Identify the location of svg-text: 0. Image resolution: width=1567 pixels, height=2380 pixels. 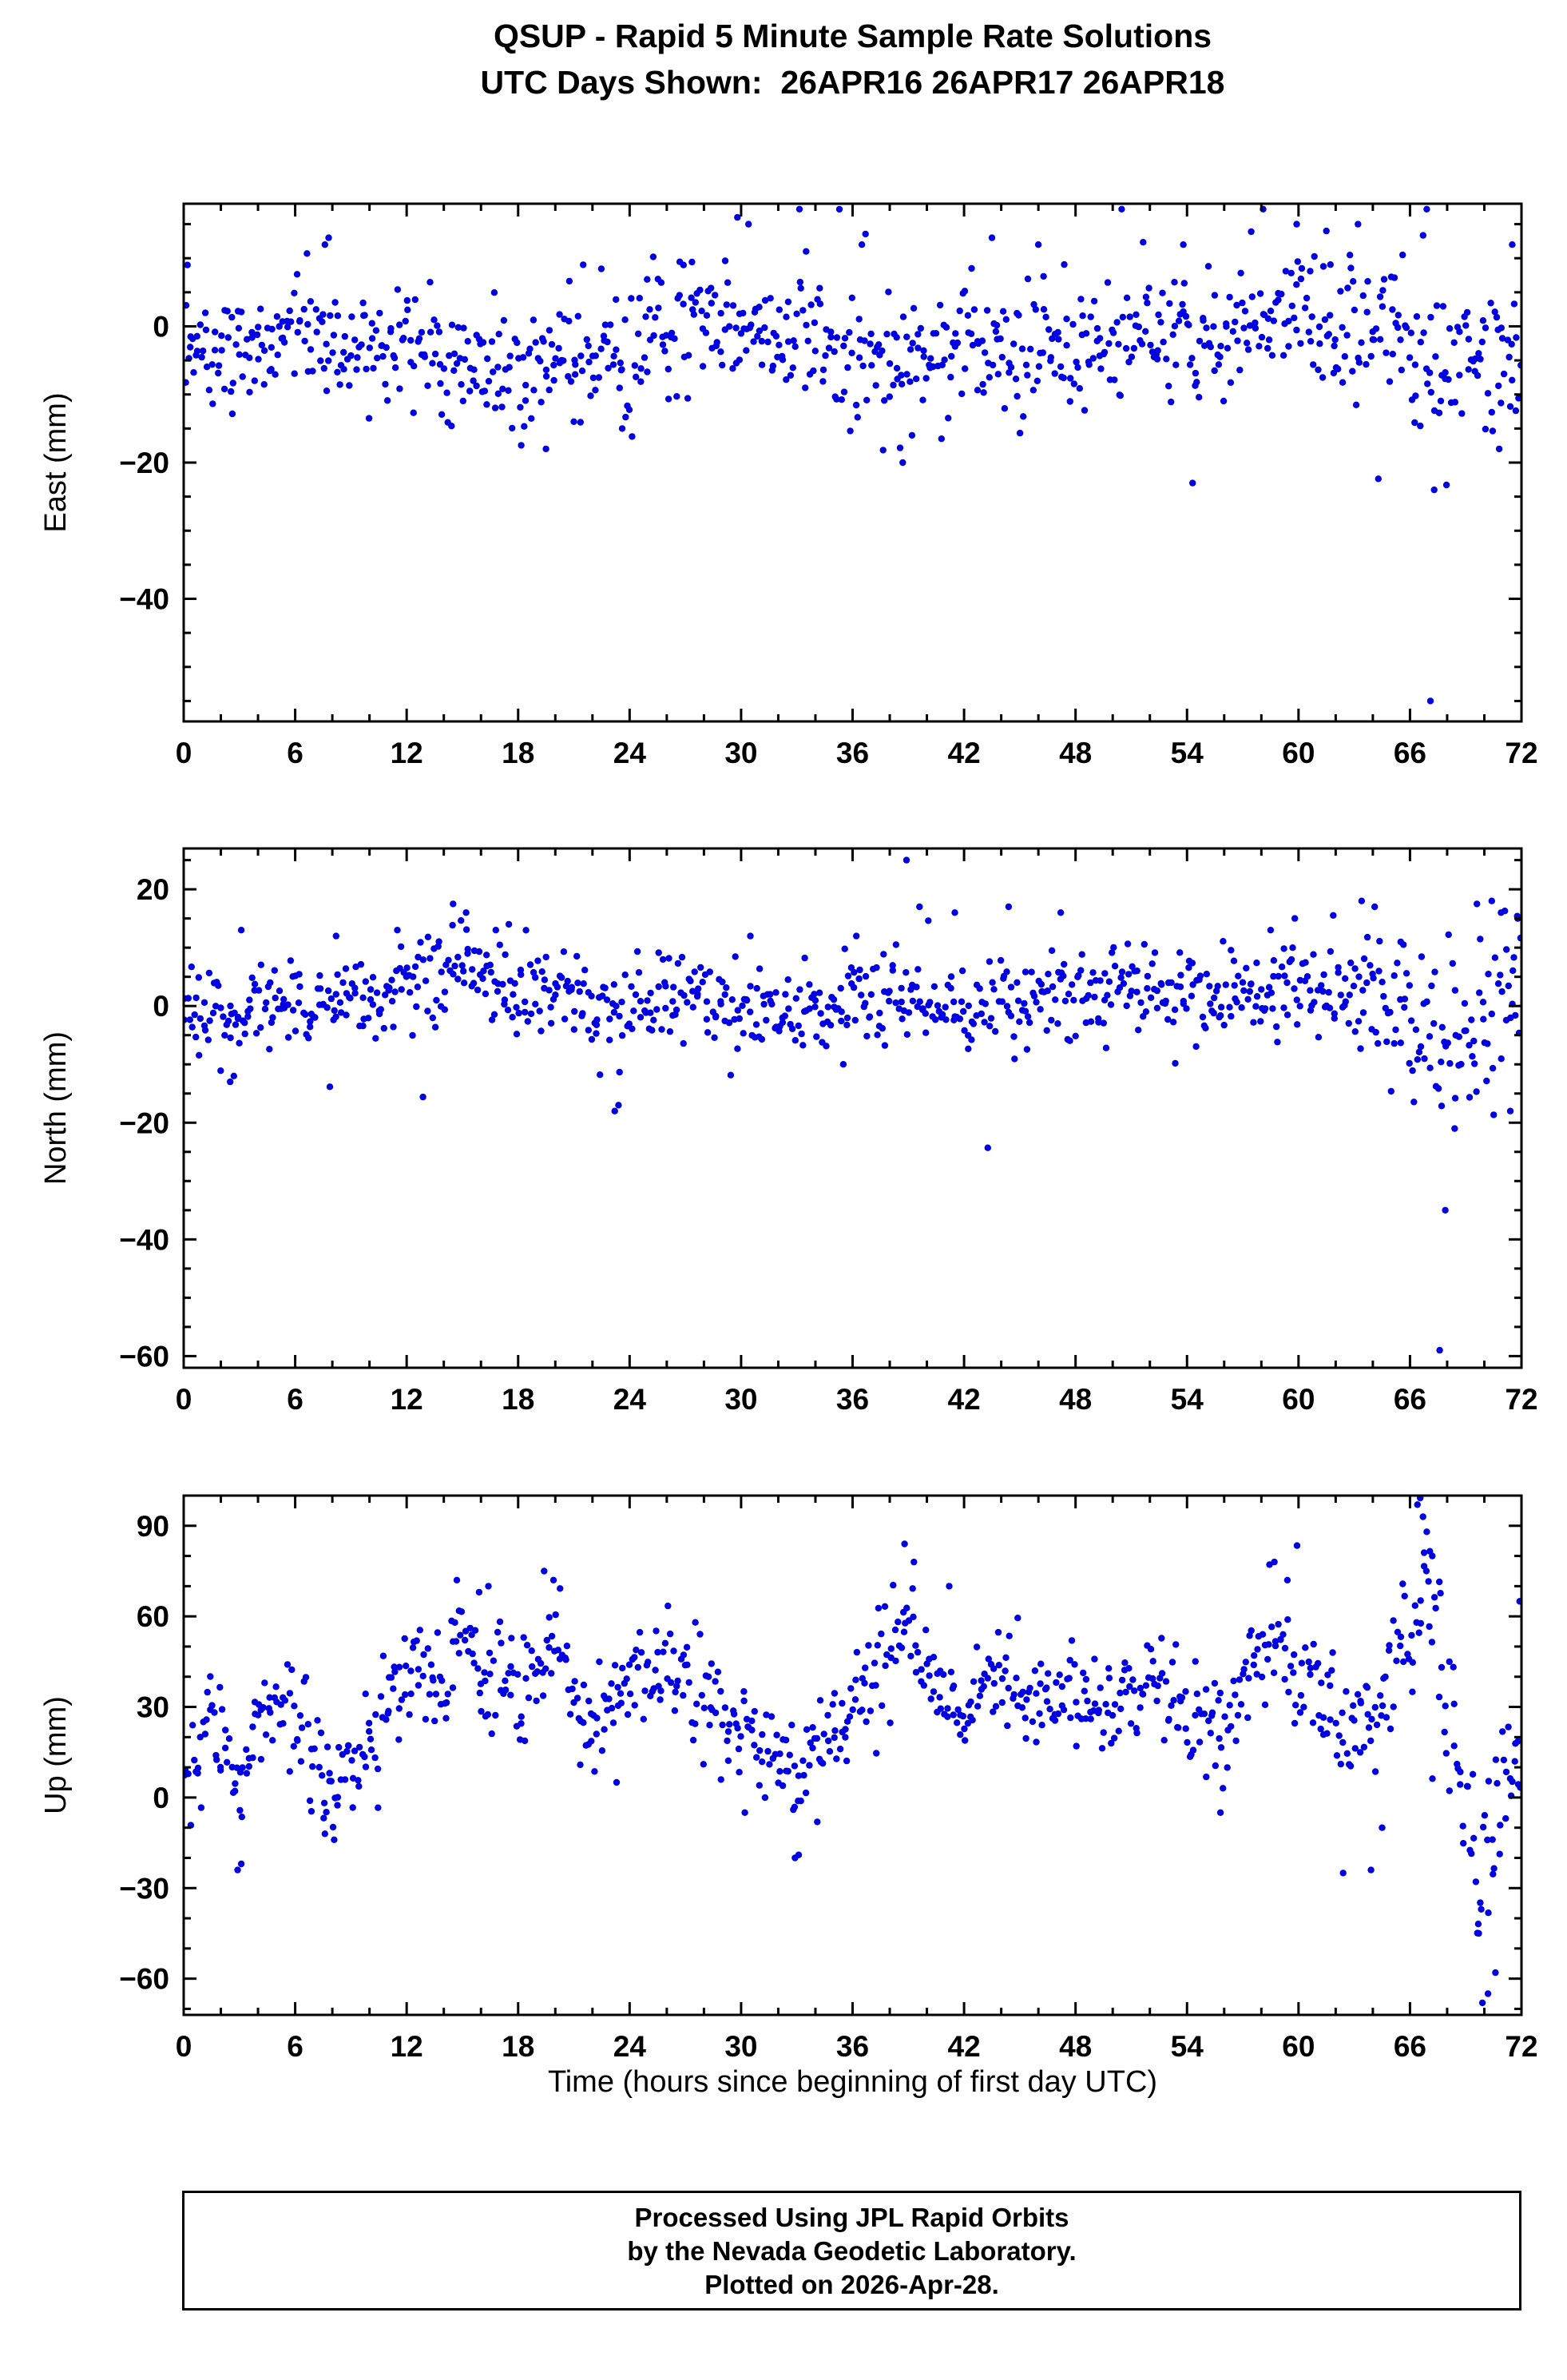
(161, 1798).